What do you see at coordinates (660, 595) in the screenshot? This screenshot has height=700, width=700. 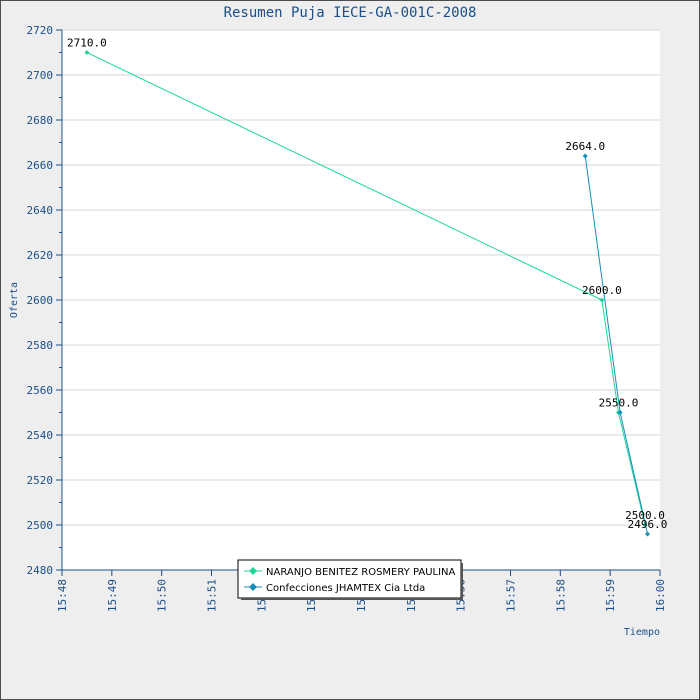 I see `x-tick-label: 16:00` at bounding box center [660, 595].